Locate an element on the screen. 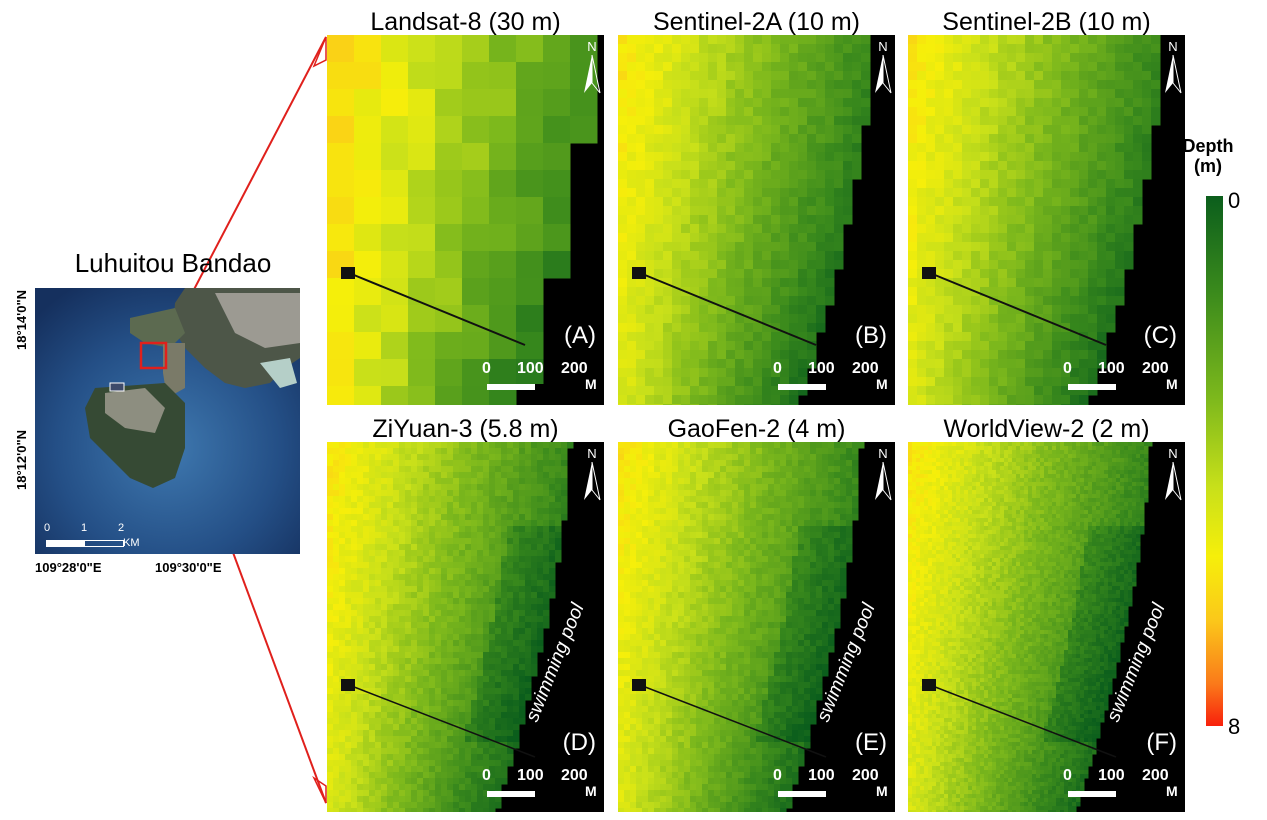  overview-title: Luhuitou Bandao is located at coordinates (173, 263).